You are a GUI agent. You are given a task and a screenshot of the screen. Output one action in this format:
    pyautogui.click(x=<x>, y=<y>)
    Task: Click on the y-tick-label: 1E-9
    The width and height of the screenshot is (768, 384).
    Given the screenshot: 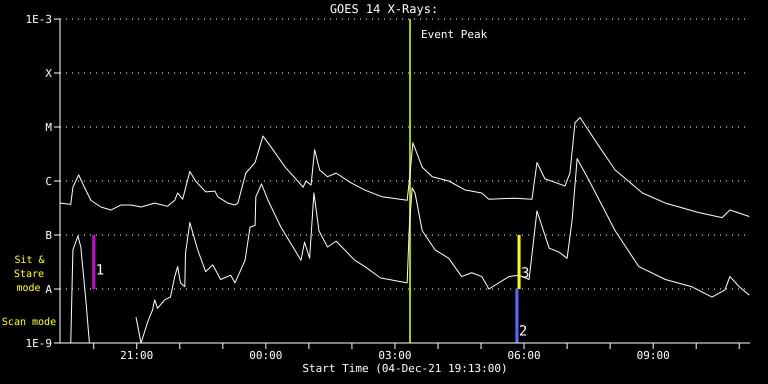 What is the action you would take?
    pyautogui.click(x=39, y=343)
    